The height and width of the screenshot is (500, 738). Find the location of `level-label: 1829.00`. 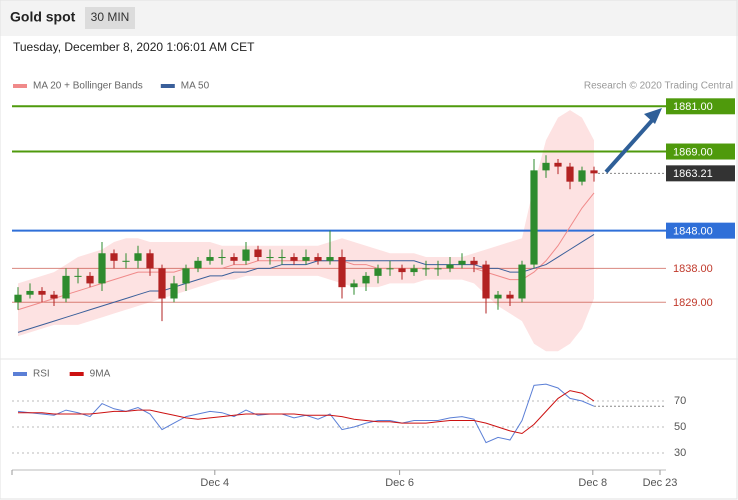

level-label: 1829.00 is located at coordinates (693, 303).